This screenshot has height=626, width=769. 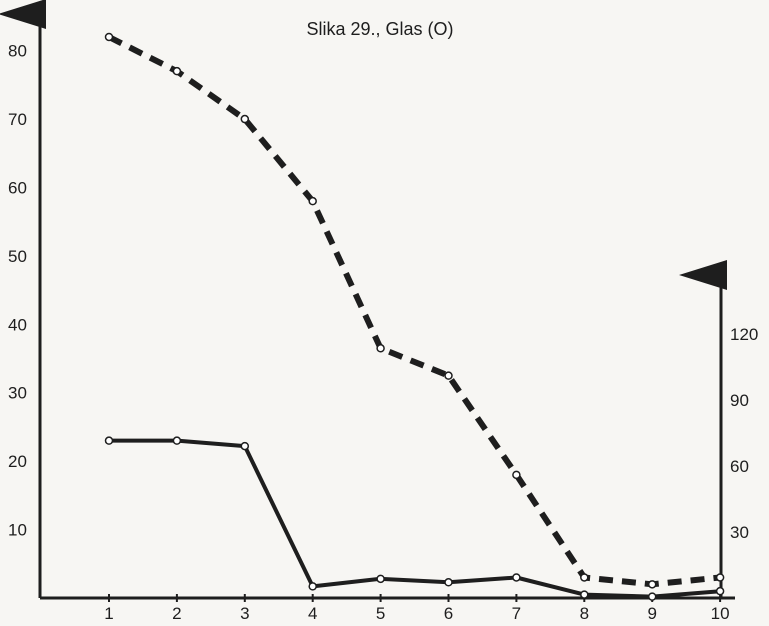 I want to click on x-tick-label: 6, so click(x=448, y=613).